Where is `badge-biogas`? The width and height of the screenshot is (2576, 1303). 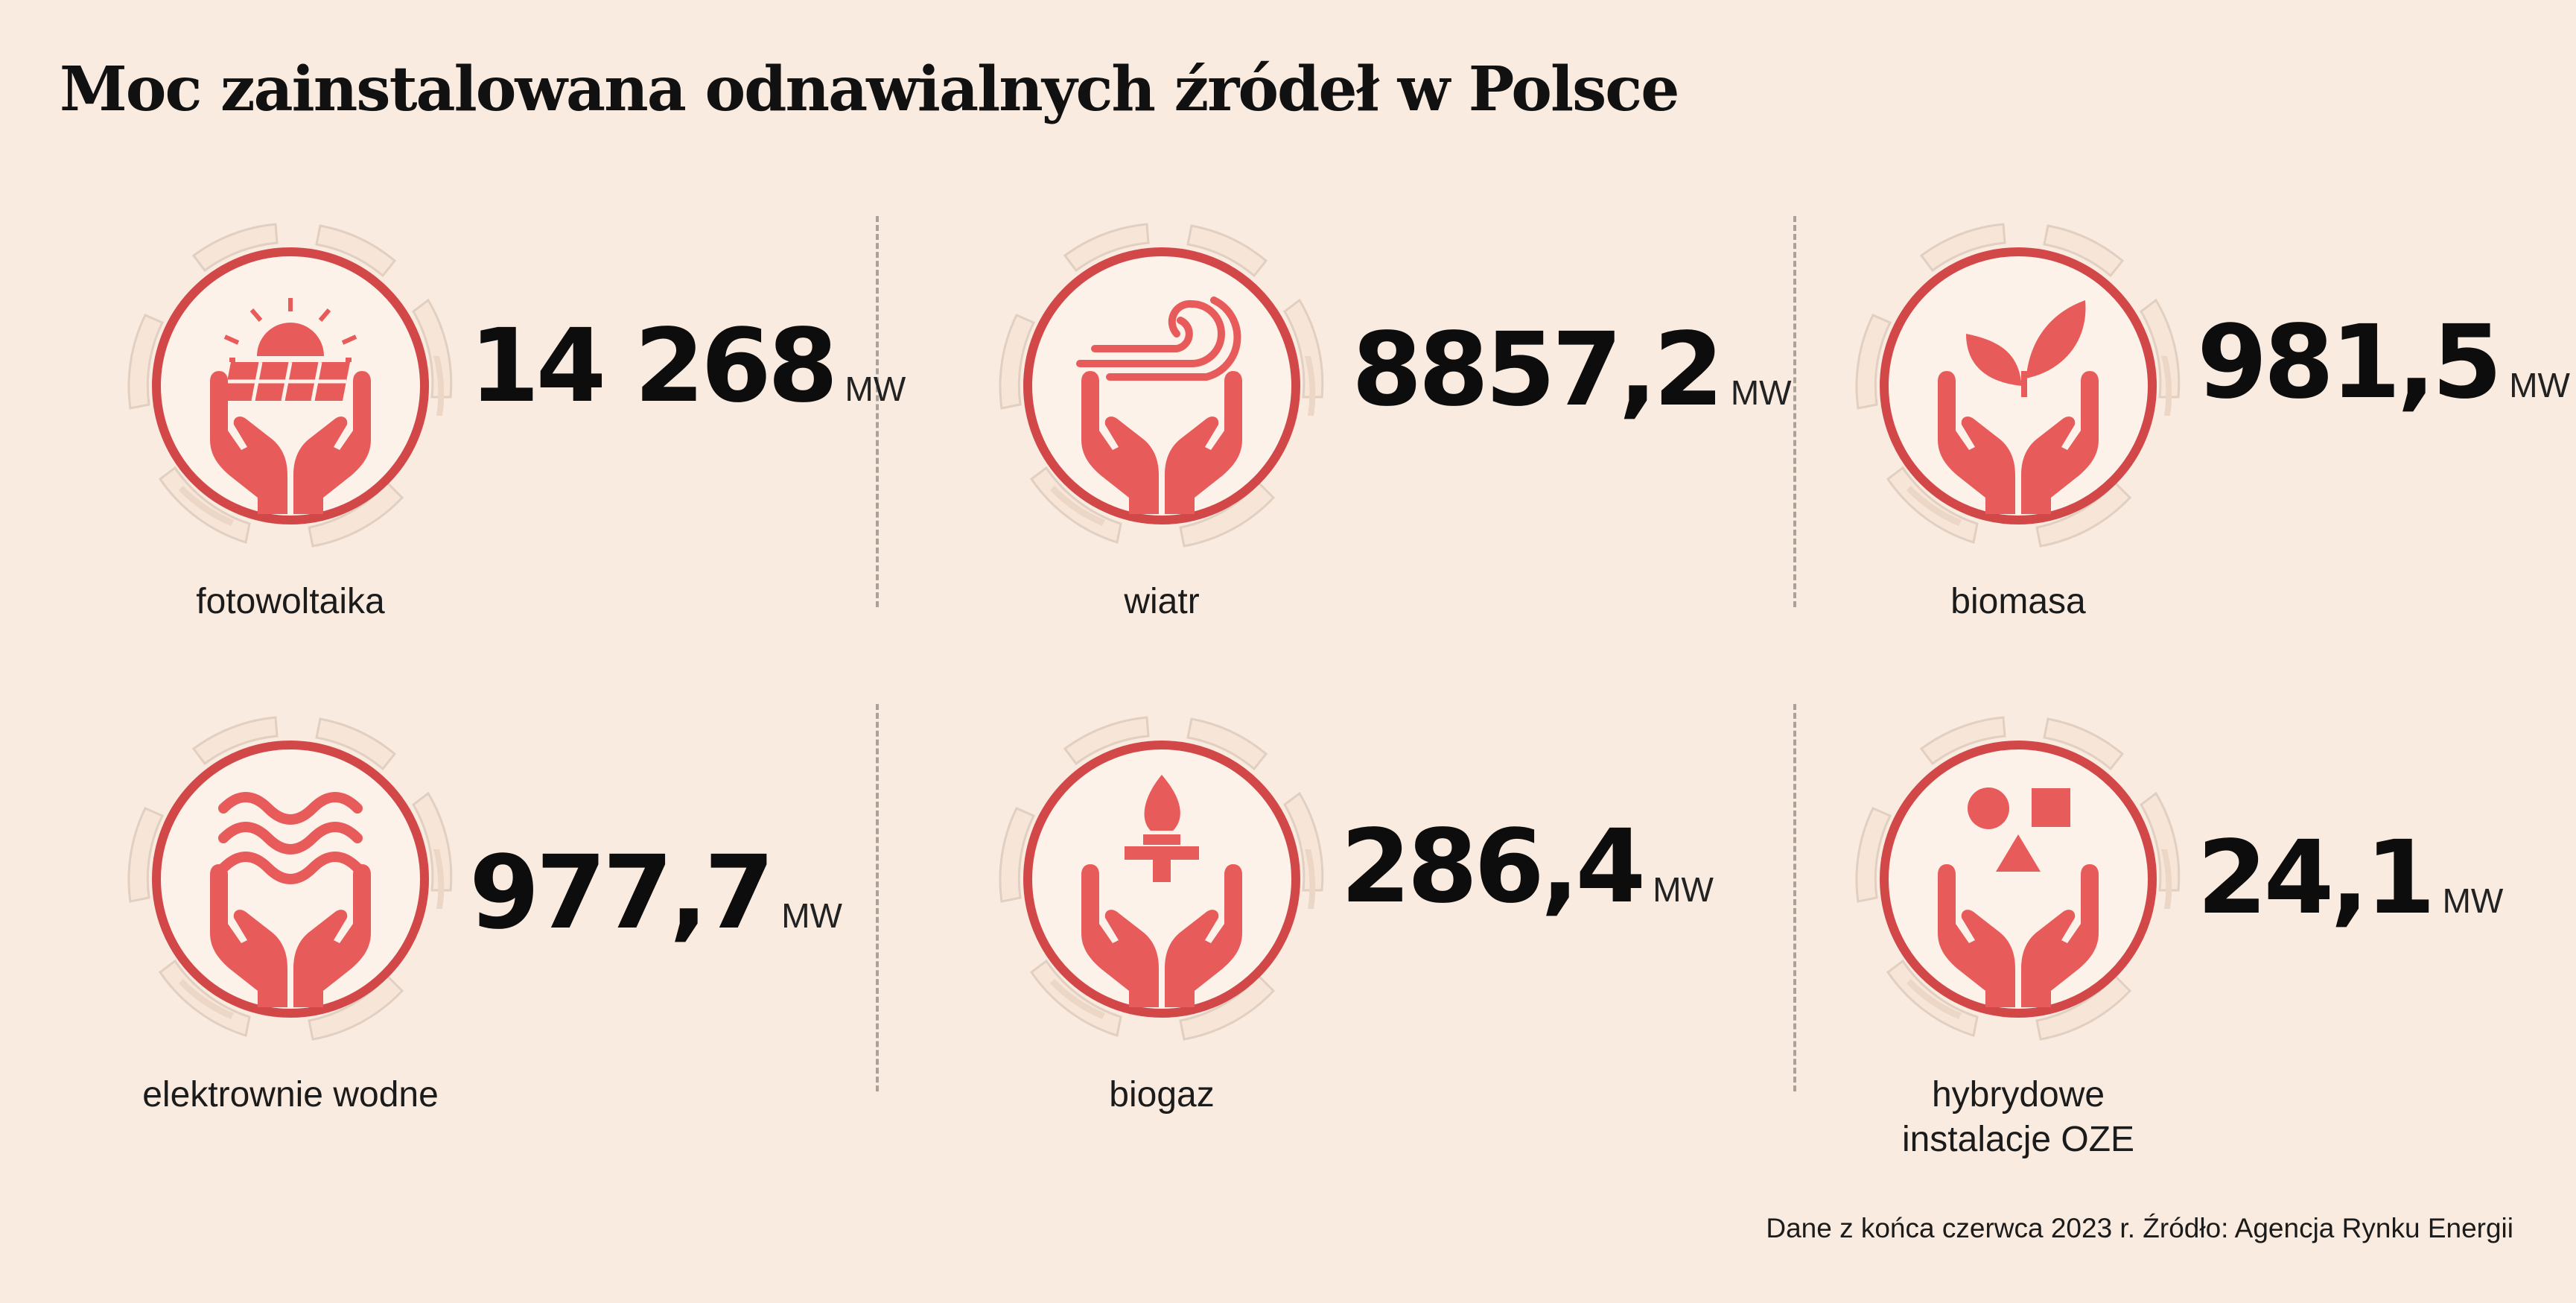 badge-biogas is located at coordinates (1161, 879).